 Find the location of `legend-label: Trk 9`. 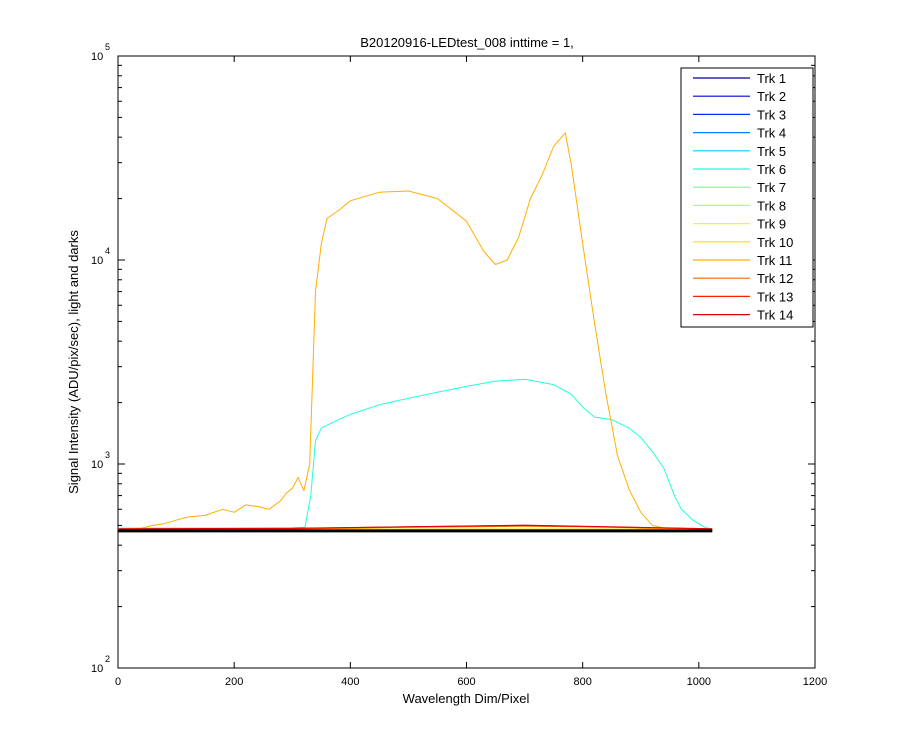

legend-label: Trk 9 is located at coordinates (771, 224).